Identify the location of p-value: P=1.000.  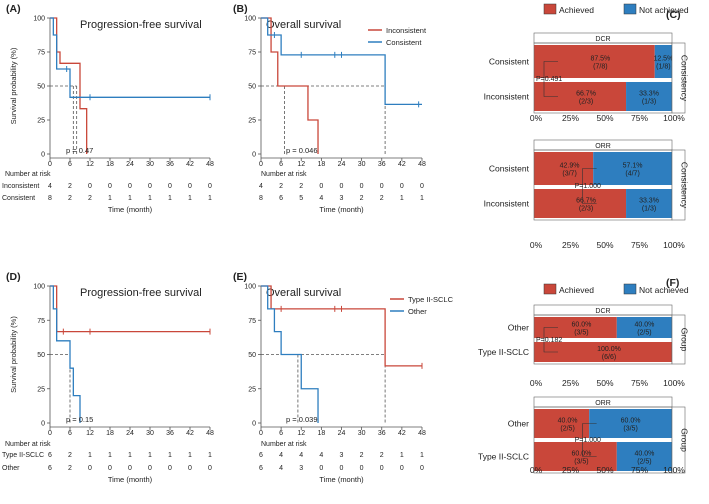
(588, 186).